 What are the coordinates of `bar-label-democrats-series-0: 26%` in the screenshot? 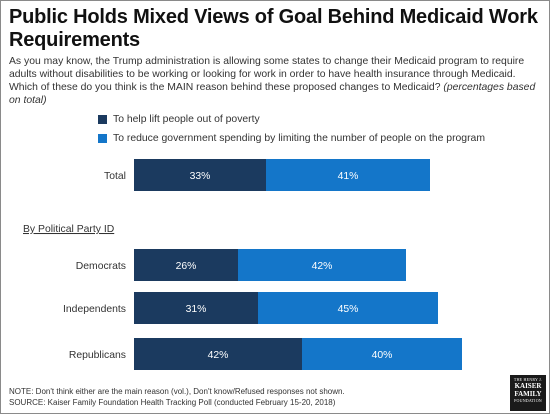 It's located at (186, 266).